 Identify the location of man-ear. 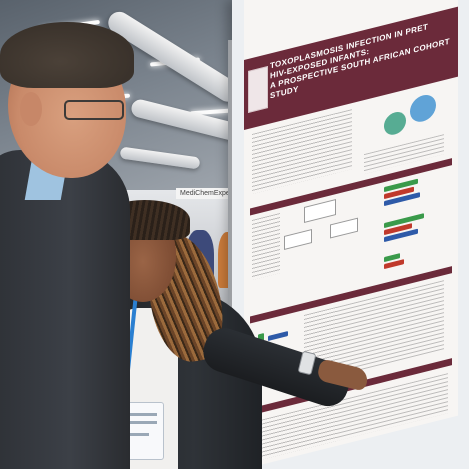
(31, 109).